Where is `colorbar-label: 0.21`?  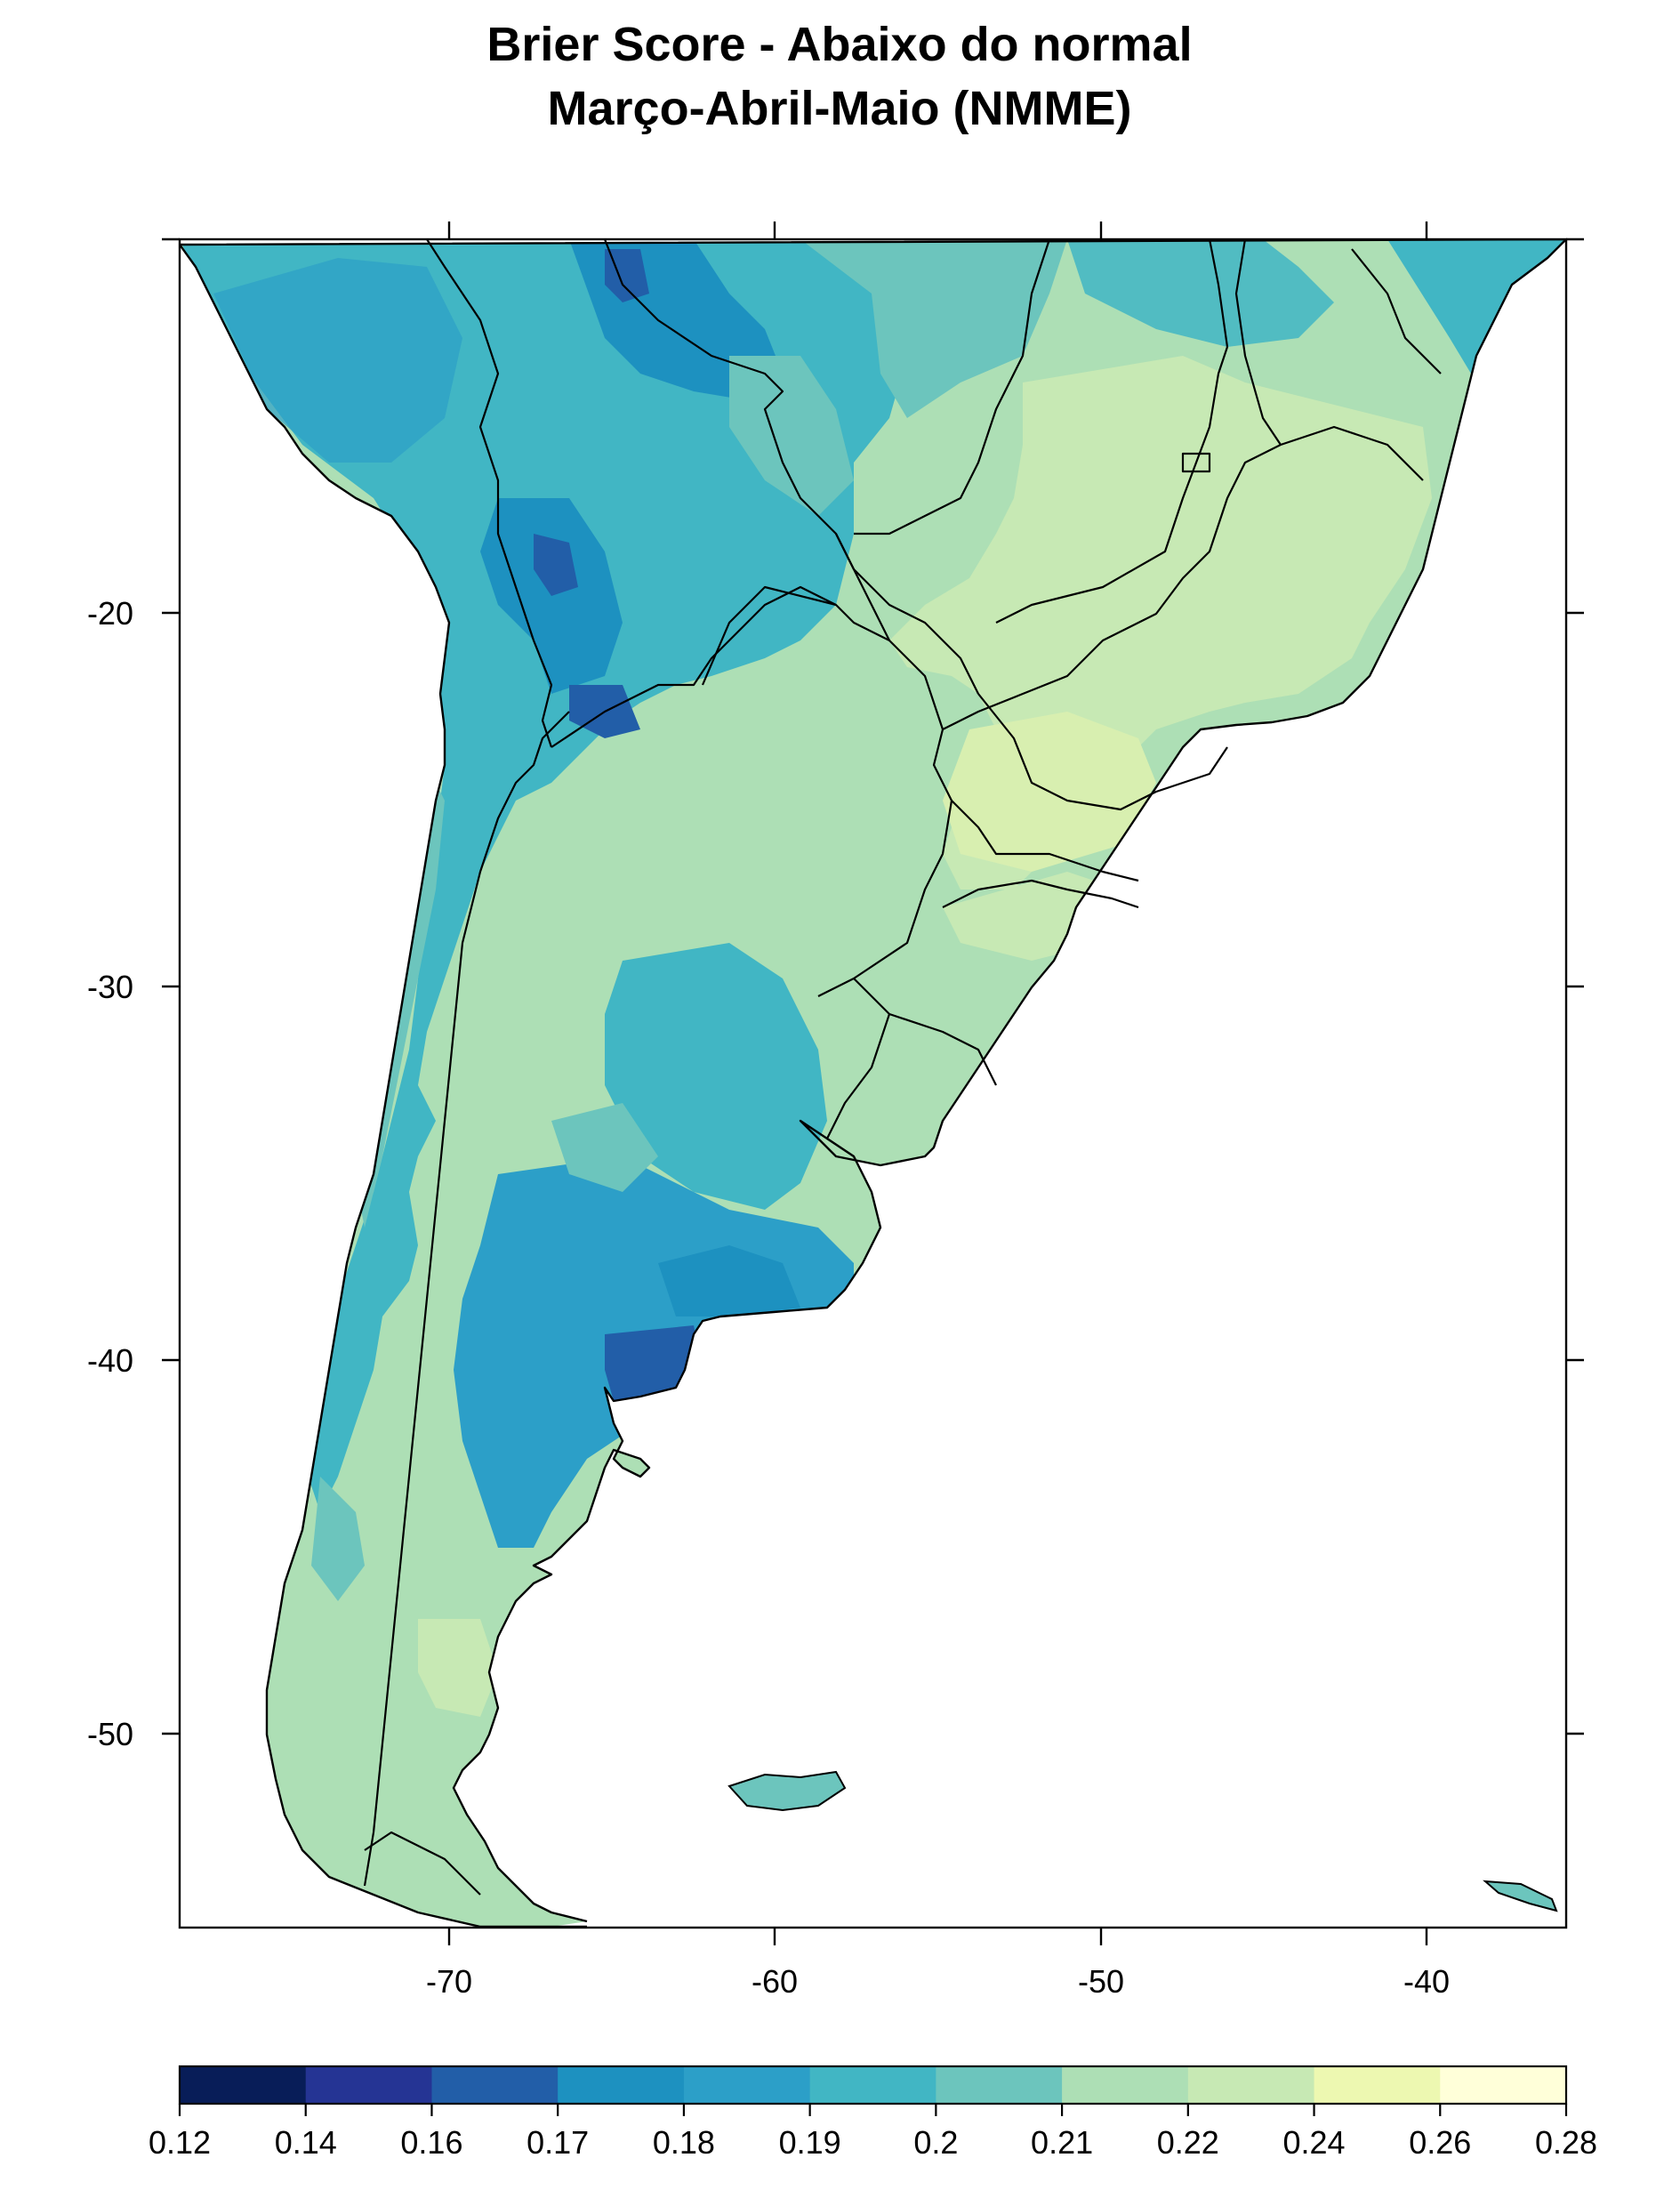
colorbar-label: 0.21 is located at coordinates (1062, 2142).